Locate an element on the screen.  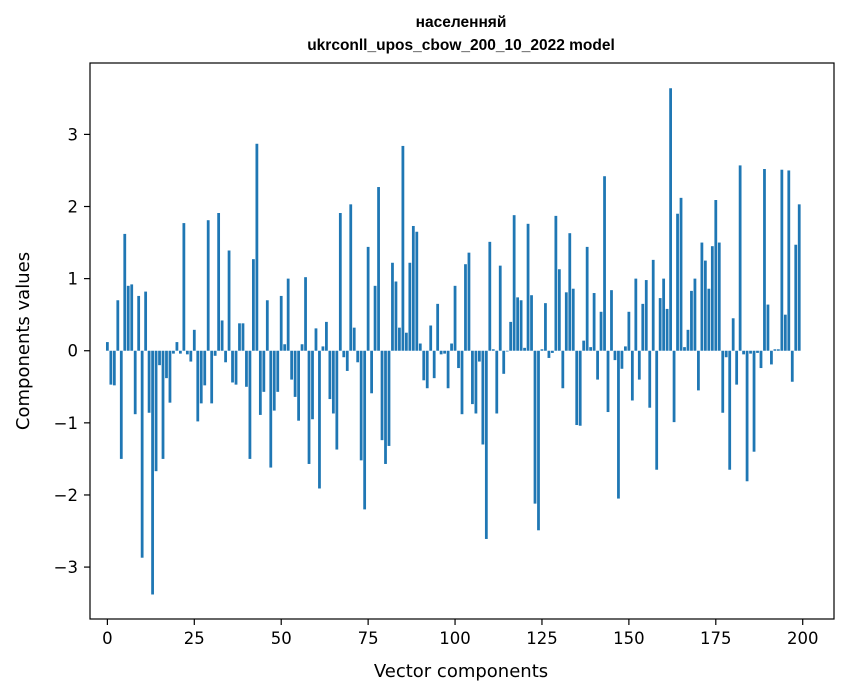
y-tick-label: 0 is located at coordinates (73, 351).